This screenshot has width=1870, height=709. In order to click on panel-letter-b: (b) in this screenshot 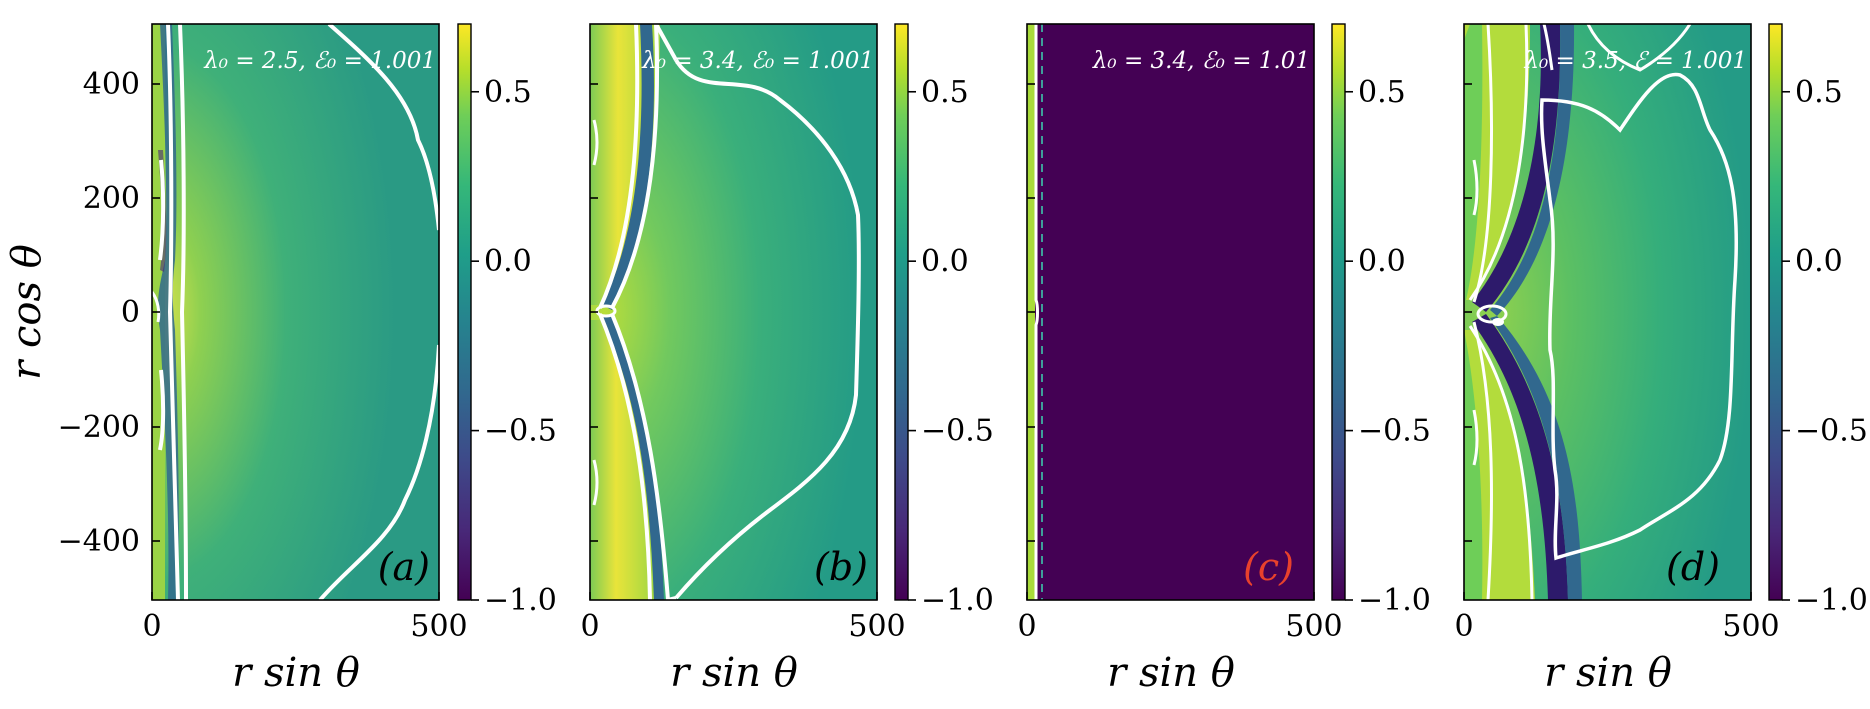, I will do `click(841, 567)`.